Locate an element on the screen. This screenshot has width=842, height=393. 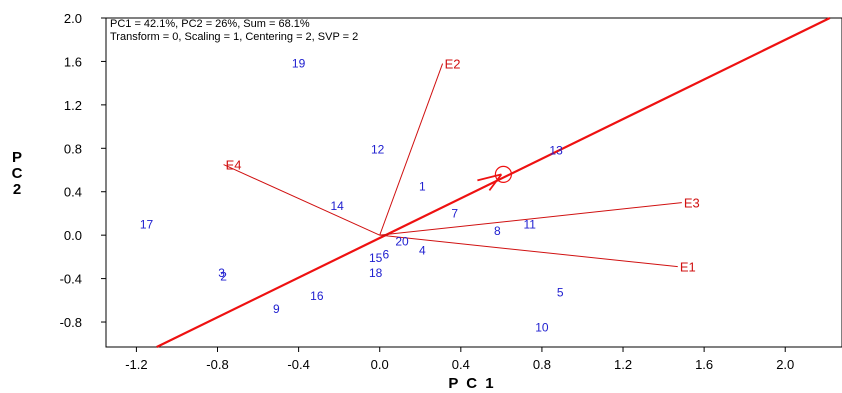
genotype-label: 3 is located at coordinates (221, 273).